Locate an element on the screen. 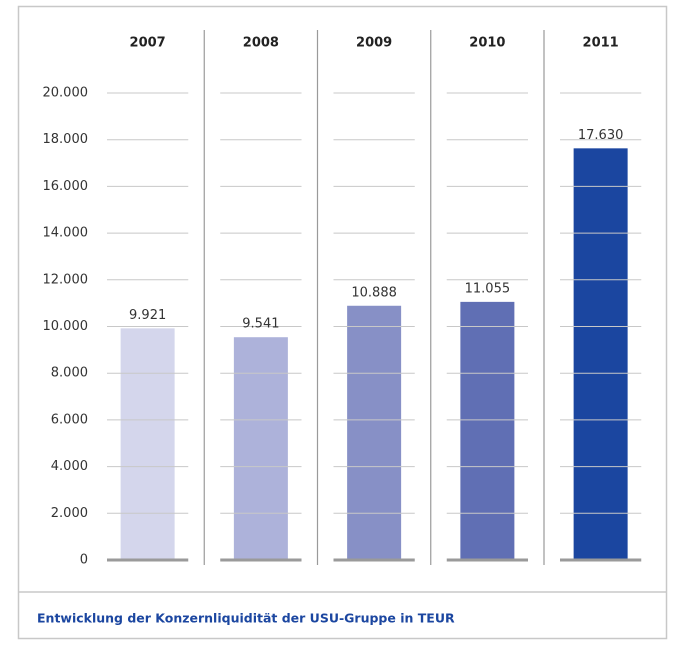 Image resolution: width=676 pixels, height=647 pixels. y-tick-label: 10.000 is located at coordinates (66, 326).